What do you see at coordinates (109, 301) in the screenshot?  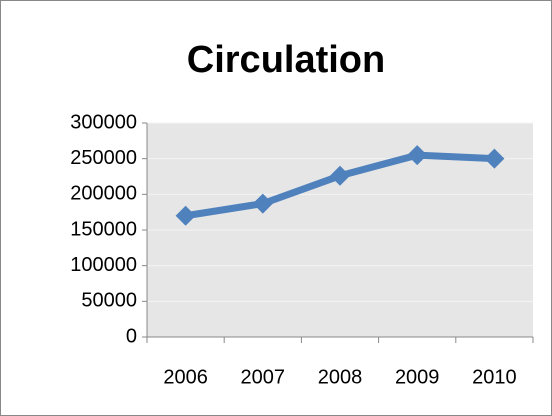 I see `y-tick-label: 50000` at bounding box center [109, 301].